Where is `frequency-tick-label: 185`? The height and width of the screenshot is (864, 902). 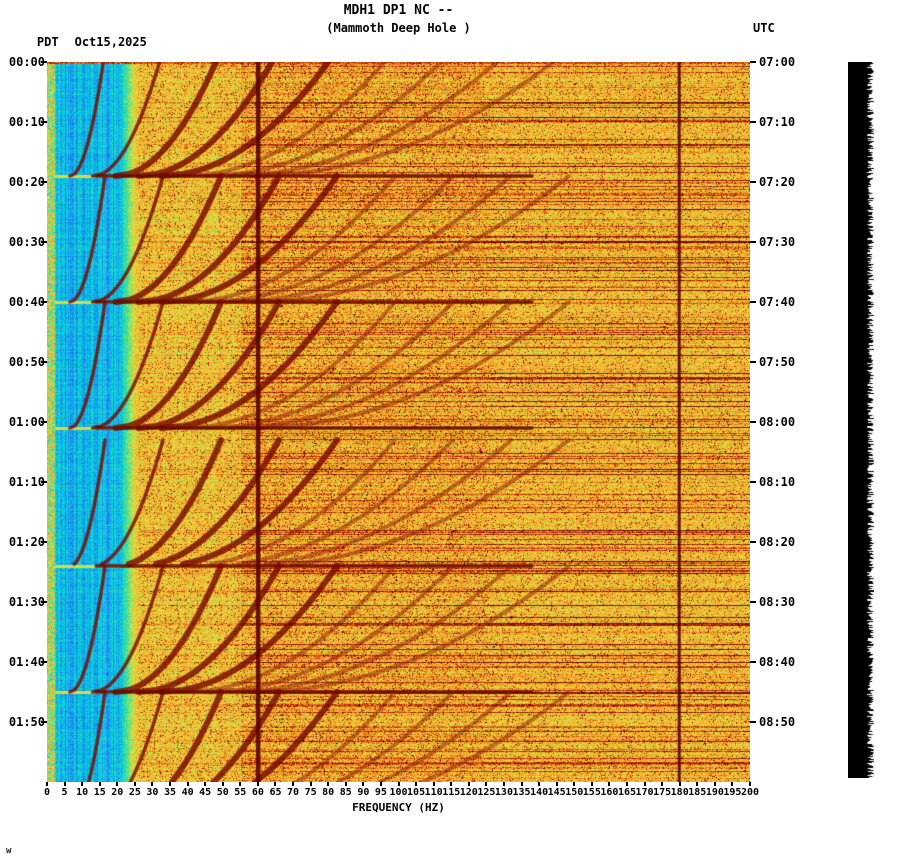
frequency-tick-label: 185 is located at coordinates (697, 792).